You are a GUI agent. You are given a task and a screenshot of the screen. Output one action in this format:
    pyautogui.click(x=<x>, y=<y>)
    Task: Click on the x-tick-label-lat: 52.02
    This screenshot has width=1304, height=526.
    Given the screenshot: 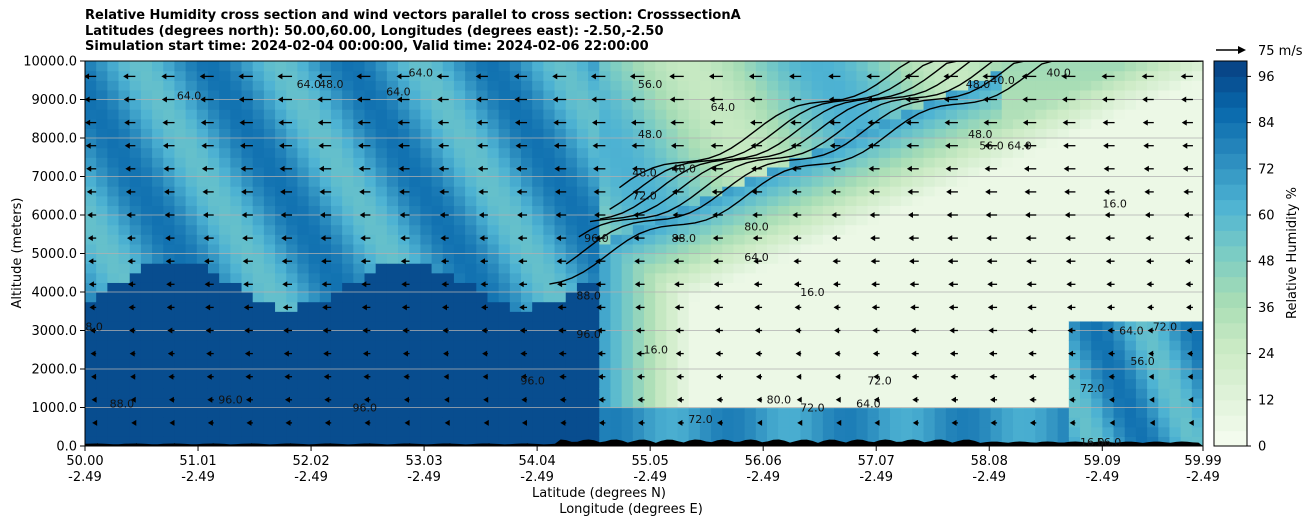 What is the action you would take?
    pyautogui.click(x=310, y=461)
    